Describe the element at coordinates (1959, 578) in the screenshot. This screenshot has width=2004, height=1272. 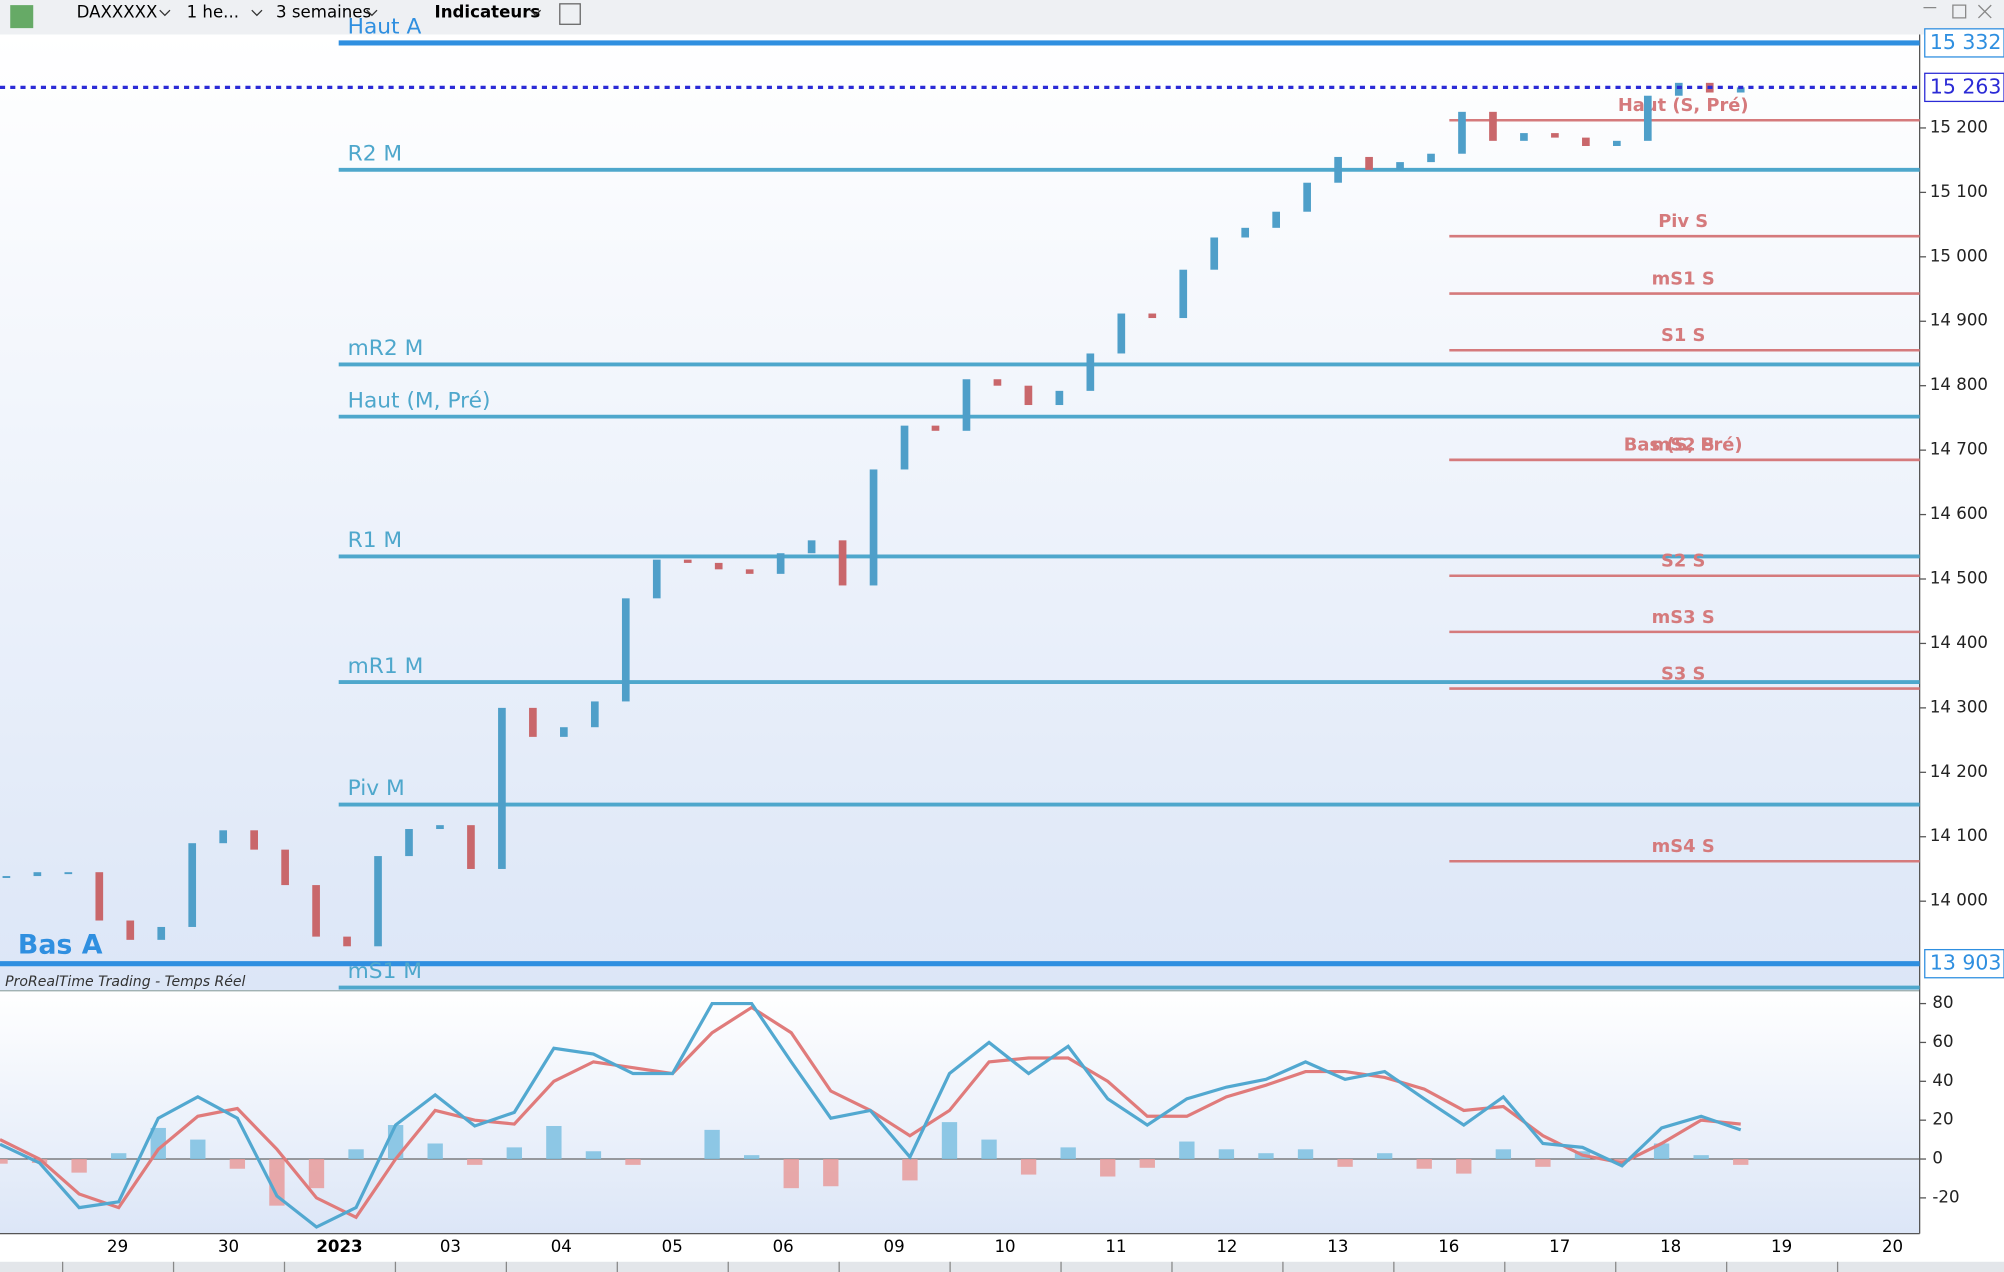
I see `y-tick-label: 14 500` at that location.